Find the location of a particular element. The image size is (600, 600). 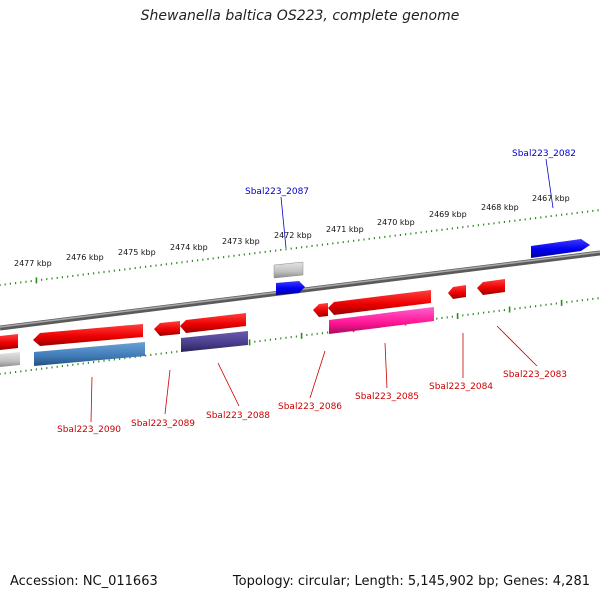

scale-track-upper is located at coordinates (299, 247).